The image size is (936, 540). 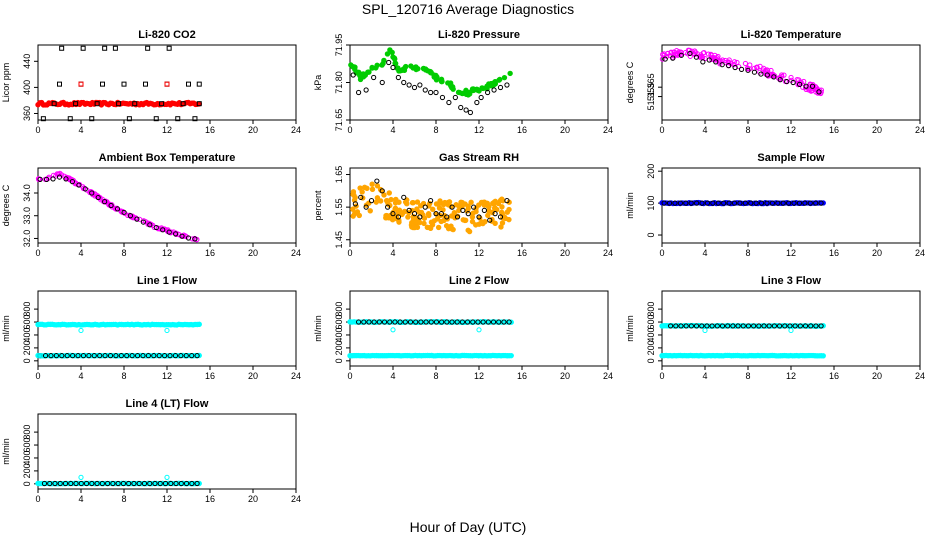 What do you see at coordinates (124, 84) in the screenshot?
I see `series-co2-flagged` at bounding box center [124, 84].